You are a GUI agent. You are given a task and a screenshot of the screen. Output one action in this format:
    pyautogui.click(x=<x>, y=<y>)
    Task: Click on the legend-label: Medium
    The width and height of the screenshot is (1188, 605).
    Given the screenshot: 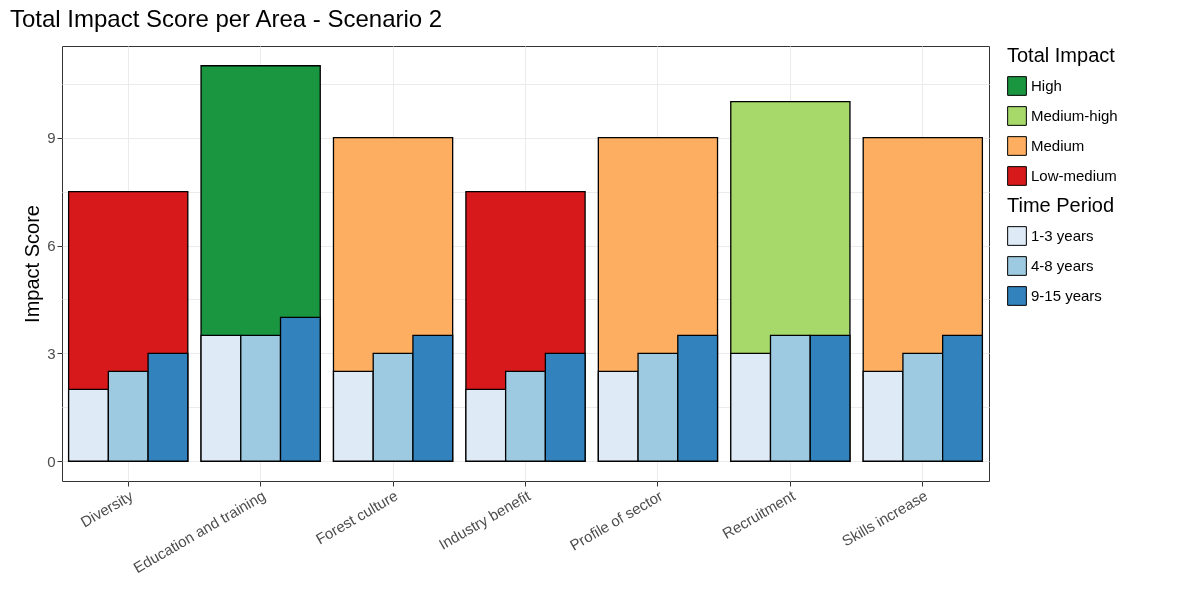 What is the action you would take?
    pyautogui.click(x=1058, y=145)
    